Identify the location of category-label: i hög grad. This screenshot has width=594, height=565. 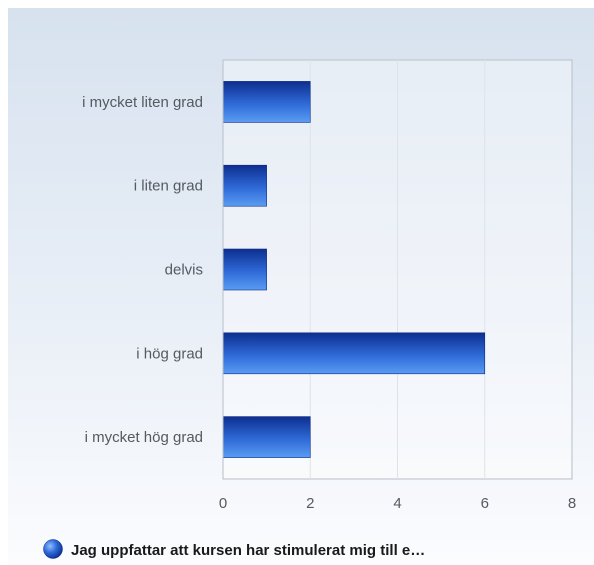
(169, 353).